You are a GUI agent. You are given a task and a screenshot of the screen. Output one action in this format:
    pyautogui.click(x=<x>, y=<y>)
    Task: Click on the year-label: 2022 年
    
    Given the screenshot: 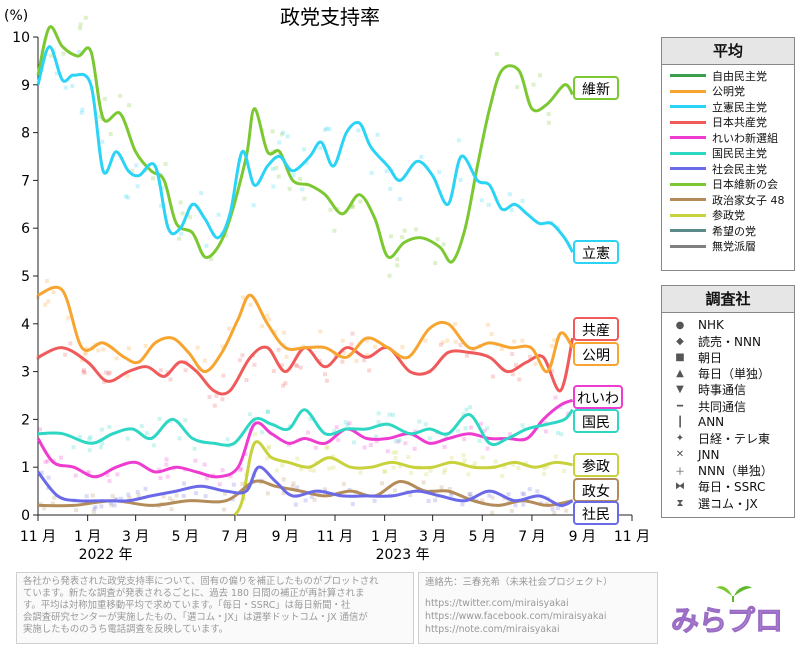 What is the action you would take?
    pyautogui.click(x=106, y=555)
    